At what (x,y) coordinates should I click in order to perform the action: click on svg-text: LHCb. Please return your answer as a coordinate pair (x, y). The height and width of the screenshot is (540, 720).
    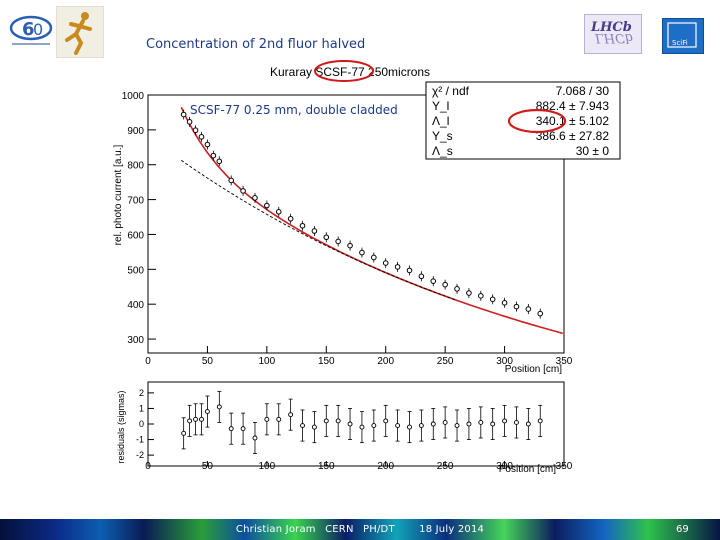
    Looking at the image, I should click on (611, 27).